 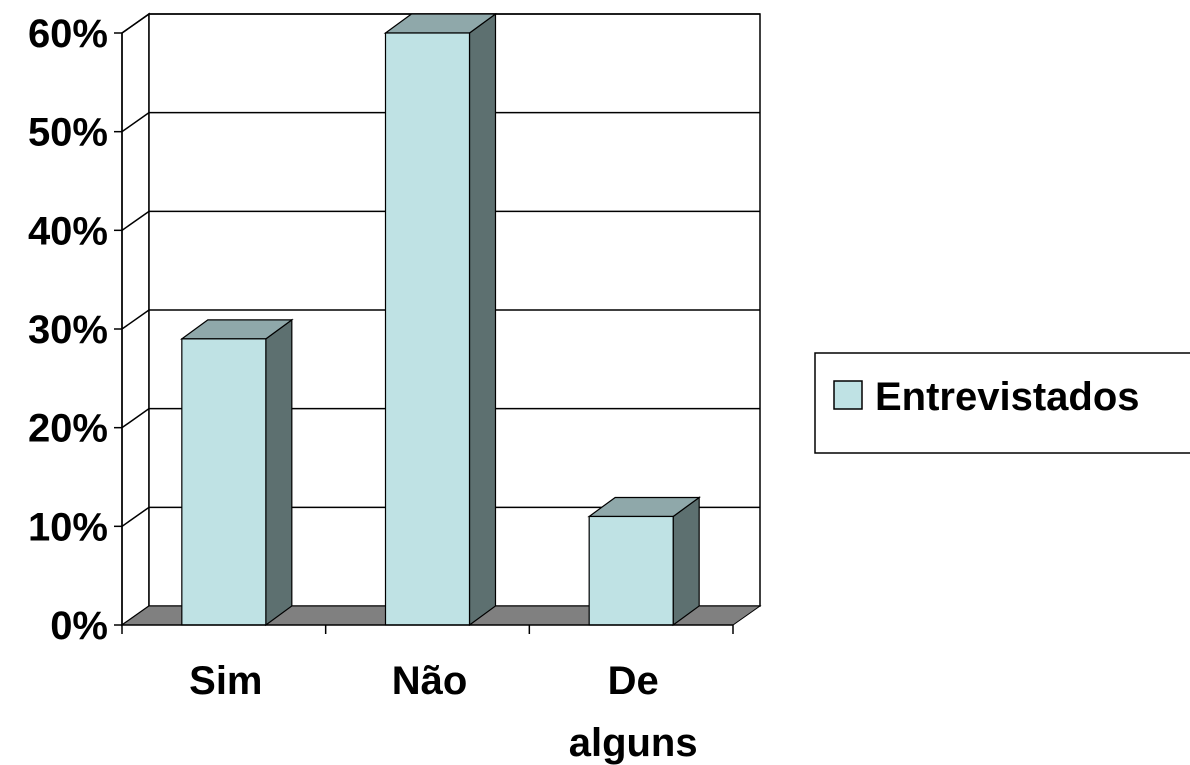 What do you see at coordinates (68, 34) in the screenshot?
I see `y-tick-label: 60%` at bounding box center [68, 34].